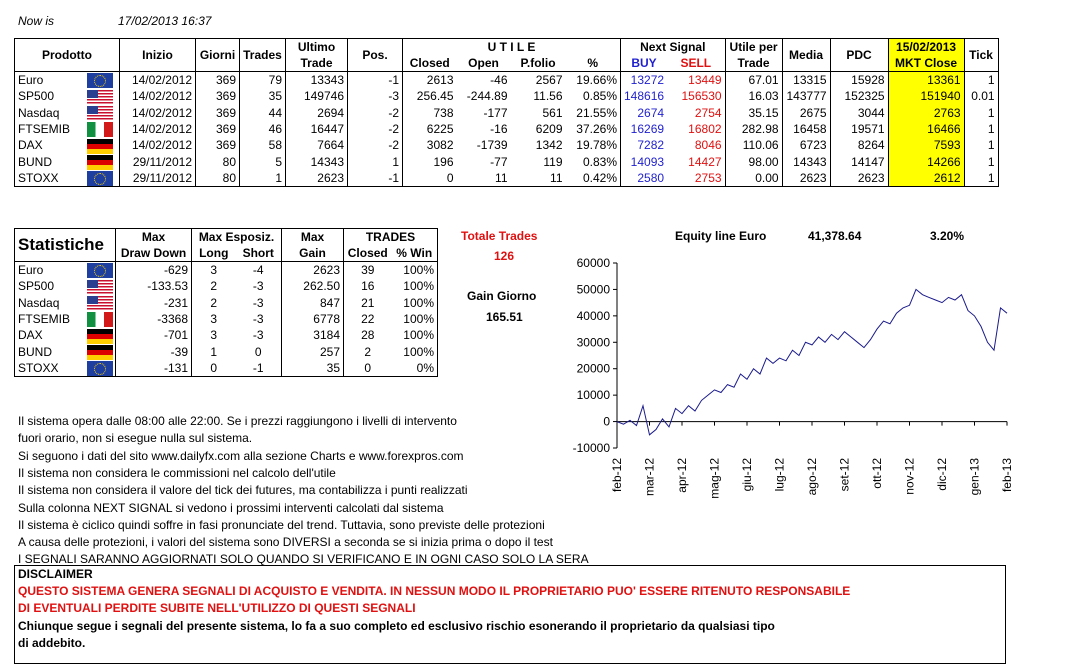 The height and width of the screenshot is (667, 1067). Describe the element at coordinates (502, 296) in the screenshot. I see `gain-giorno-label: Gain Giorno` at that location.